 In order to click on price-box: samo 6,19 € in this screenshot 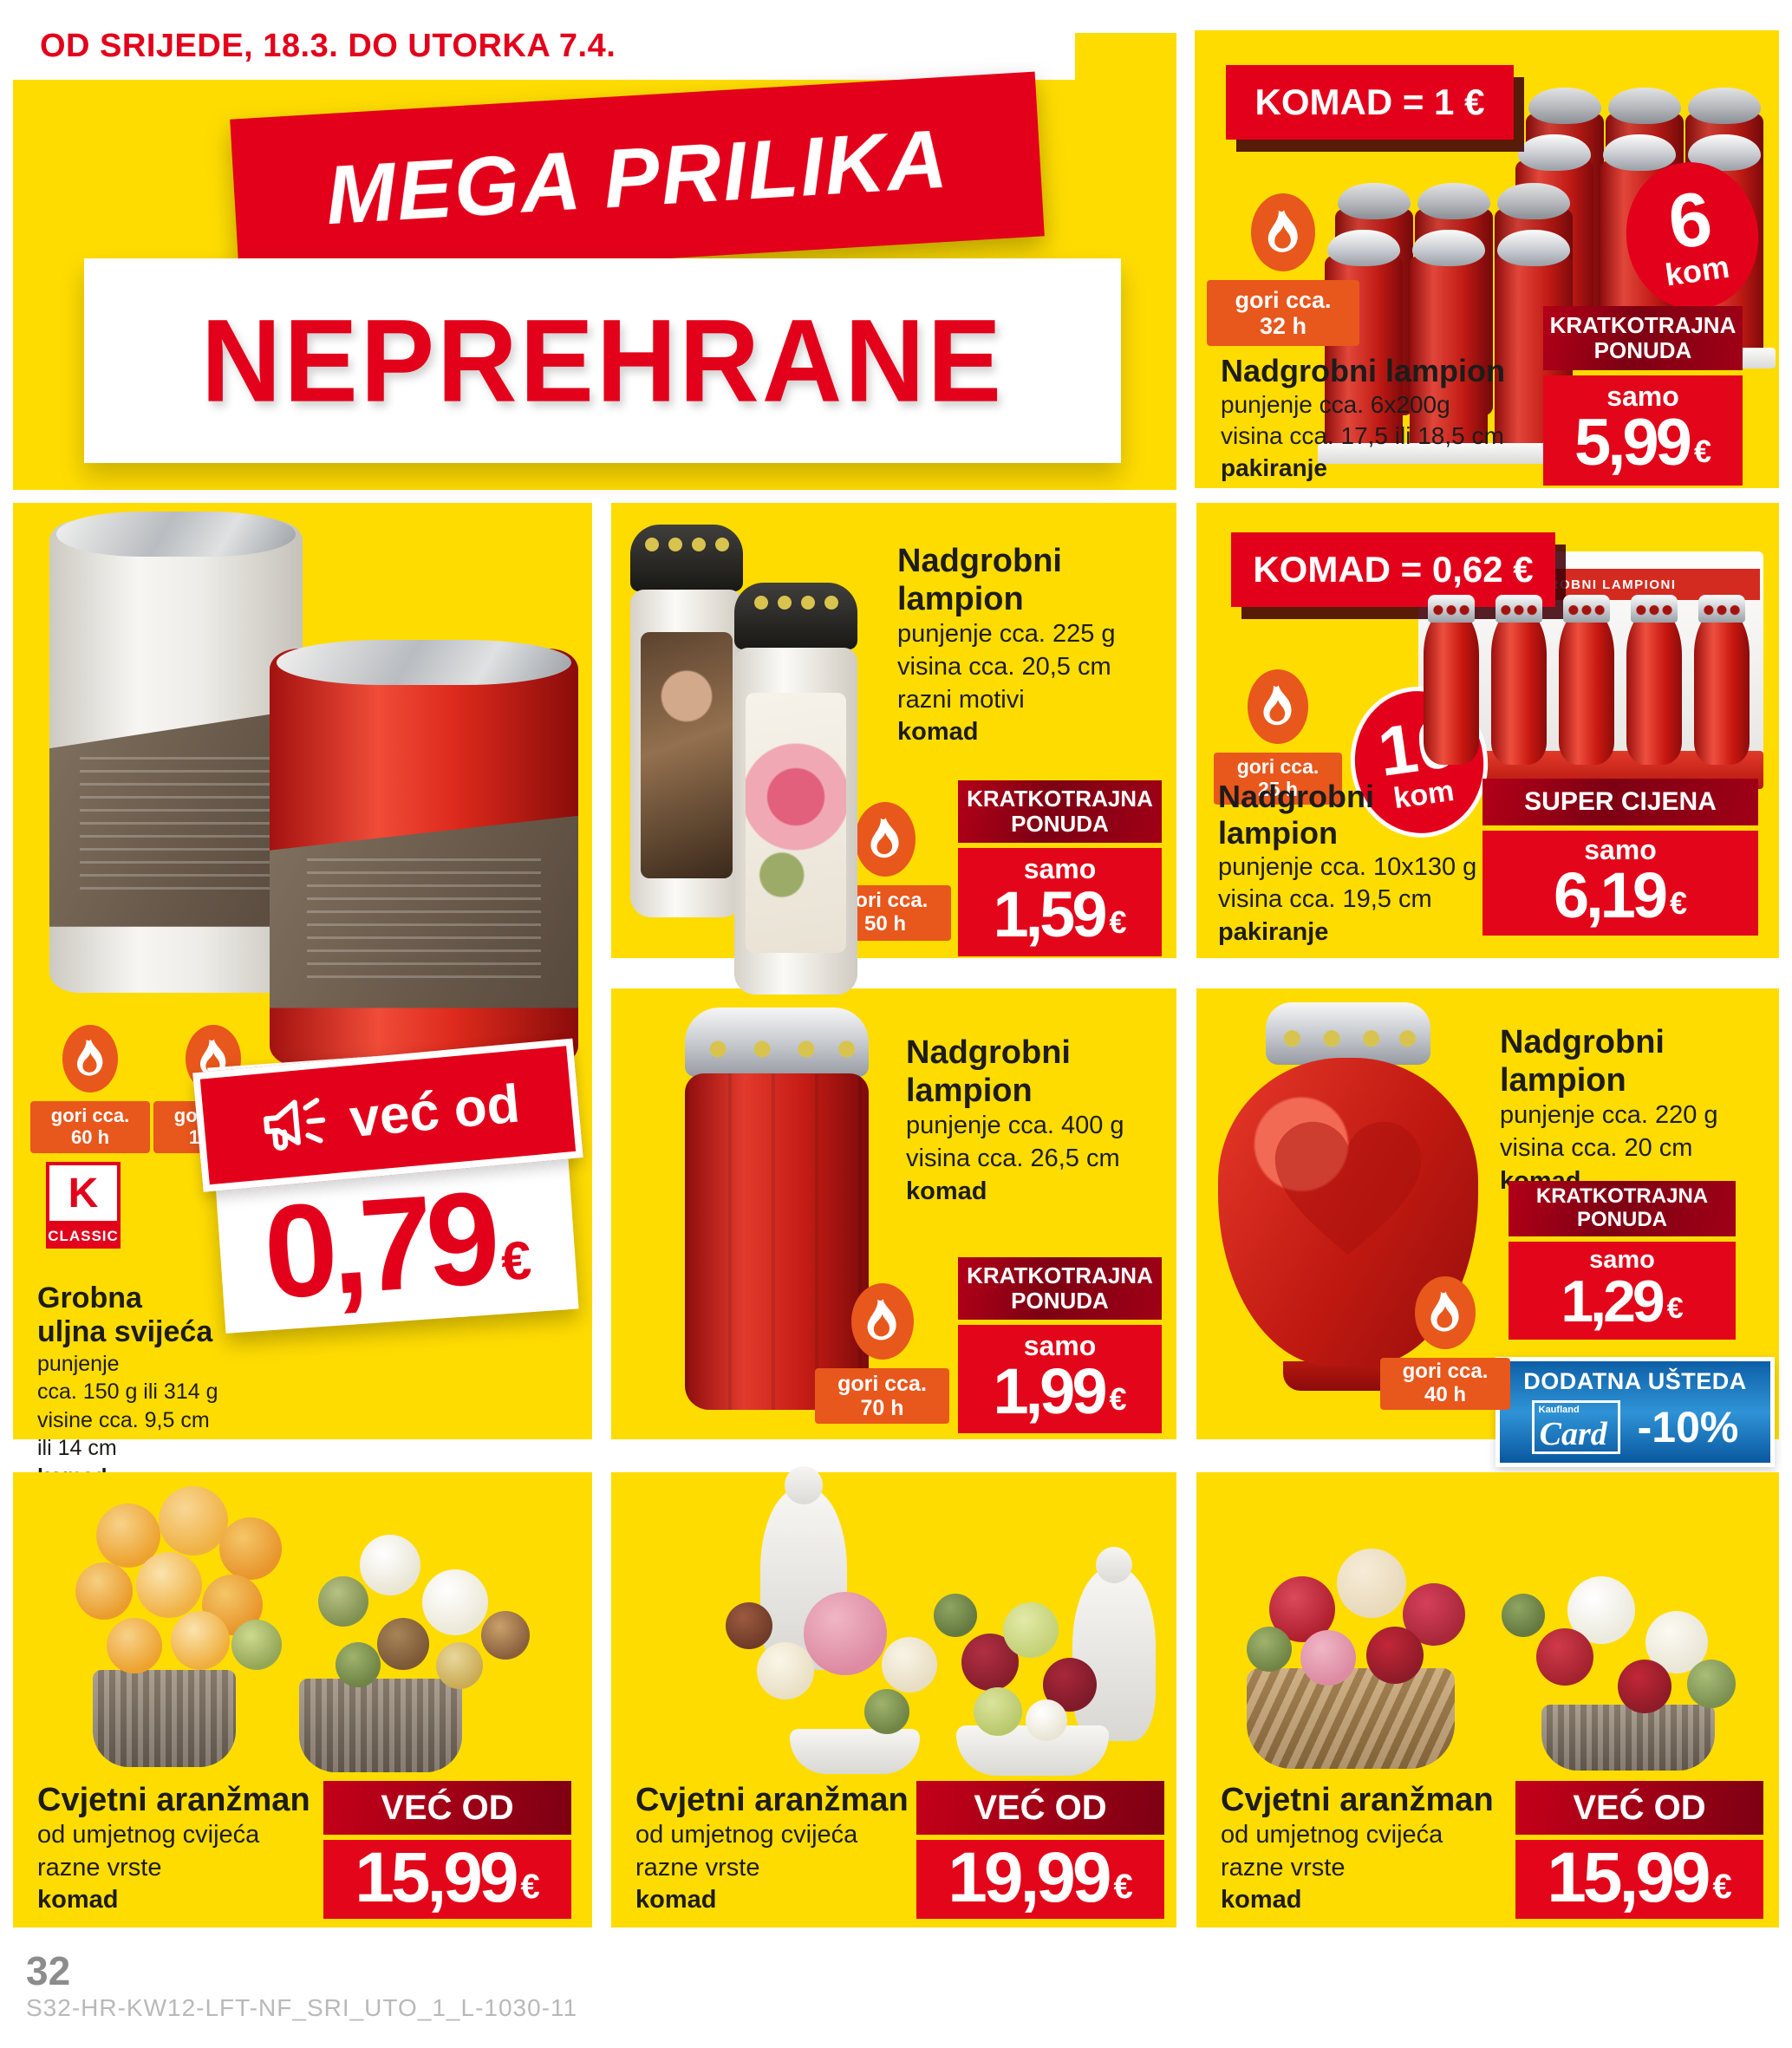, I will do `click(1620, 883)`.